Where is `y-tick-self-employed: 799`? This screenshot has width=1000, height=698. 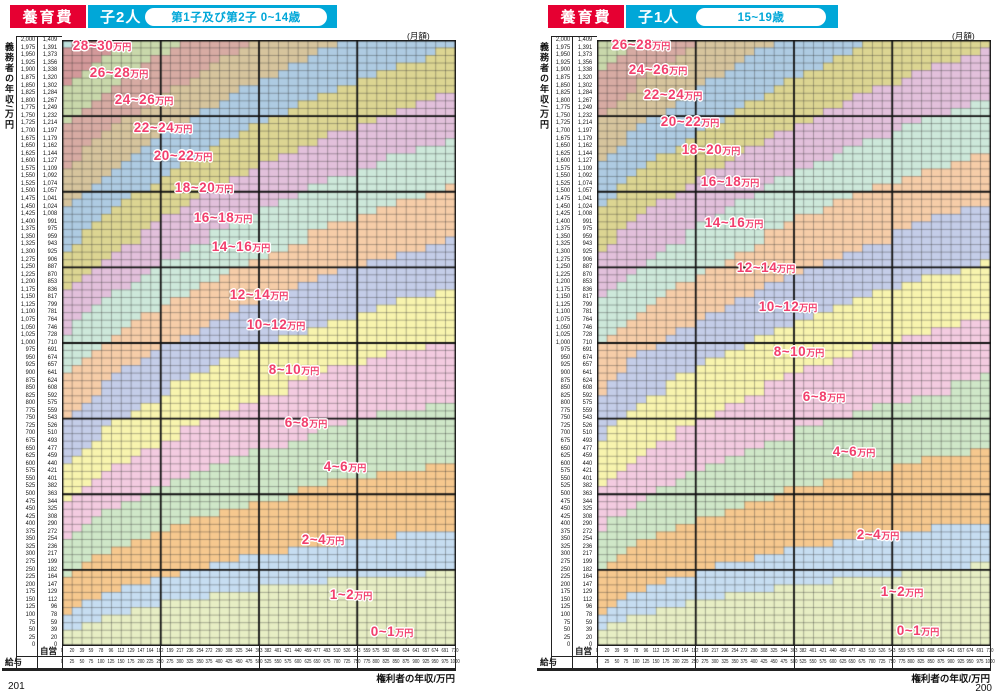
y-tick-self-employed: 799 is located at coordinates (52, 304).